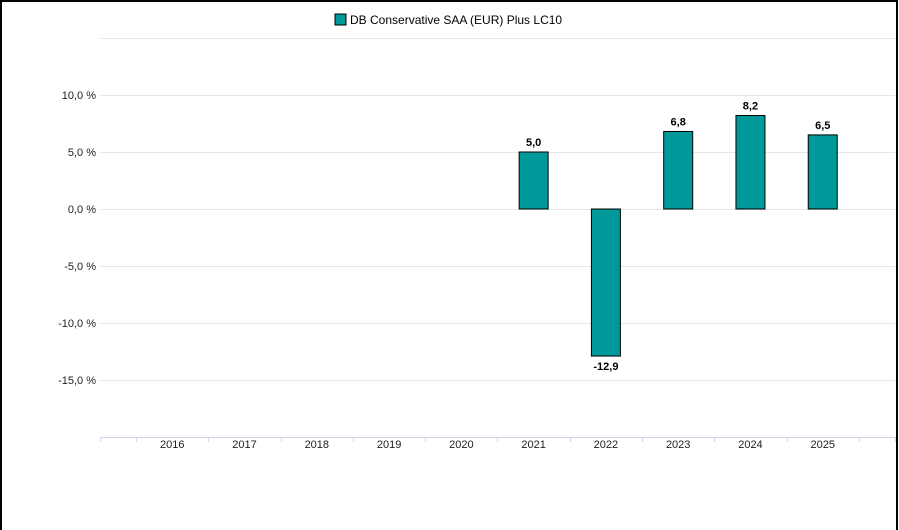  What do you see at coordinates (461, 445) in the screenshot?
I see `x-tick-label: 2020` at bounding box center [461, 445].